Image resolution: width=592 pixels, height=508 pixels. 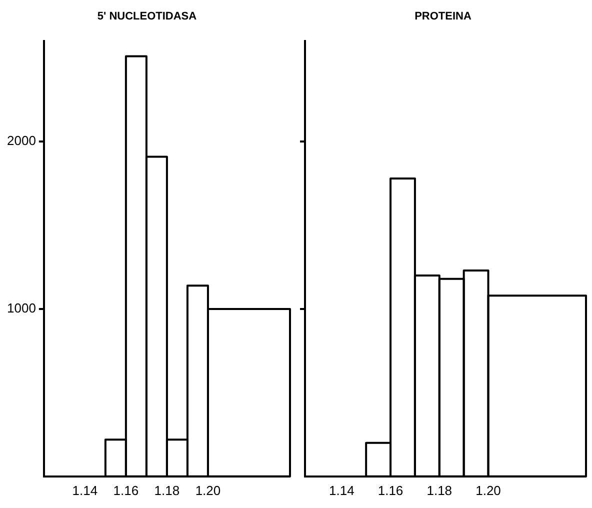 I want to click on chart-title: PROTEINA, so click(x=443, y=16).